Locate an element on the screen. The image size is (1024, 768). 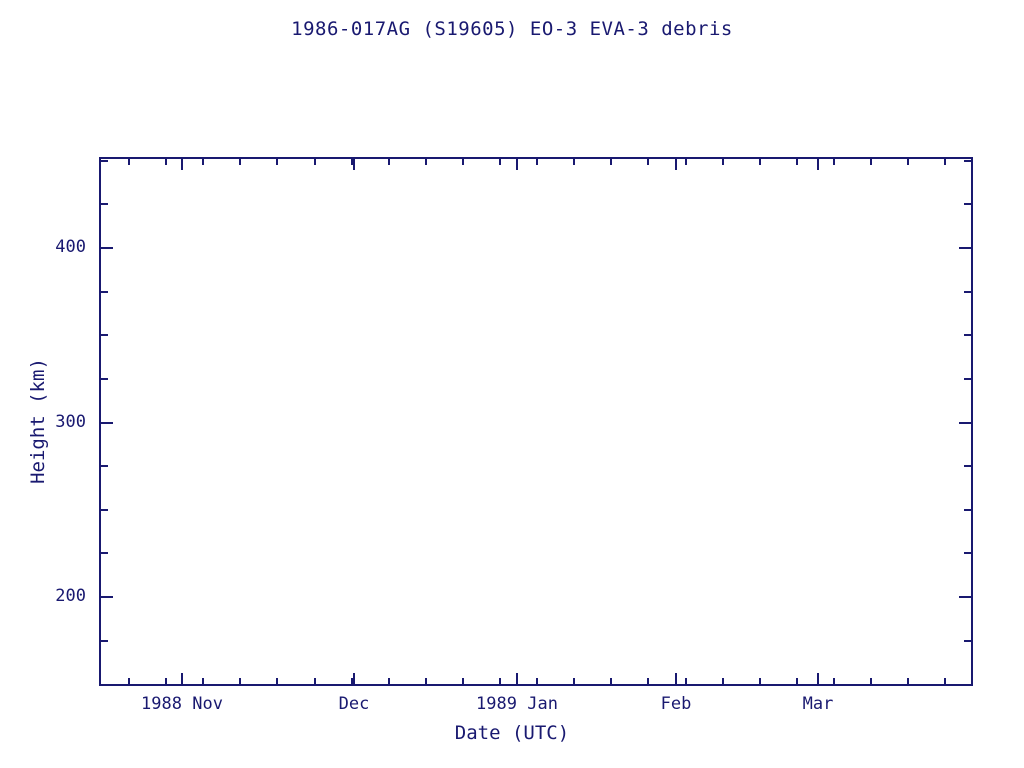
x-tick-label: 1989 Jan is located at coordinates (517, 704).